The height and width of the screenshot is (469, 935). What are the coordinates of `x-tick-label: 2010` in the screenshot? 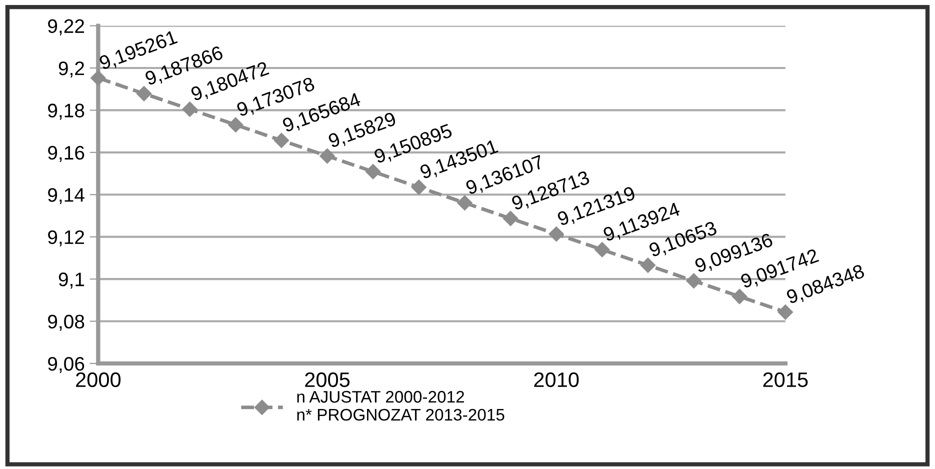 It's located at (556, 380).